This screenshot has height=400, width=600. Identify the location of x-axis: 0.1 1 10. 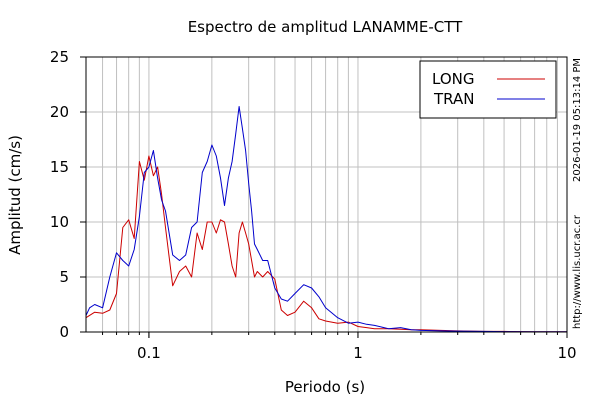
(339, 347).